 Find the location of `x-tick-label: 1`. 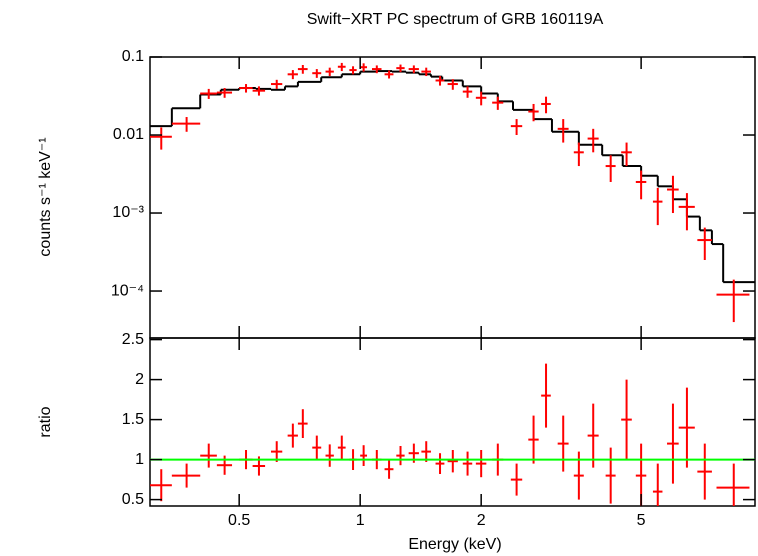

x-tick-label: 1 is located at coordinates (360, 520).